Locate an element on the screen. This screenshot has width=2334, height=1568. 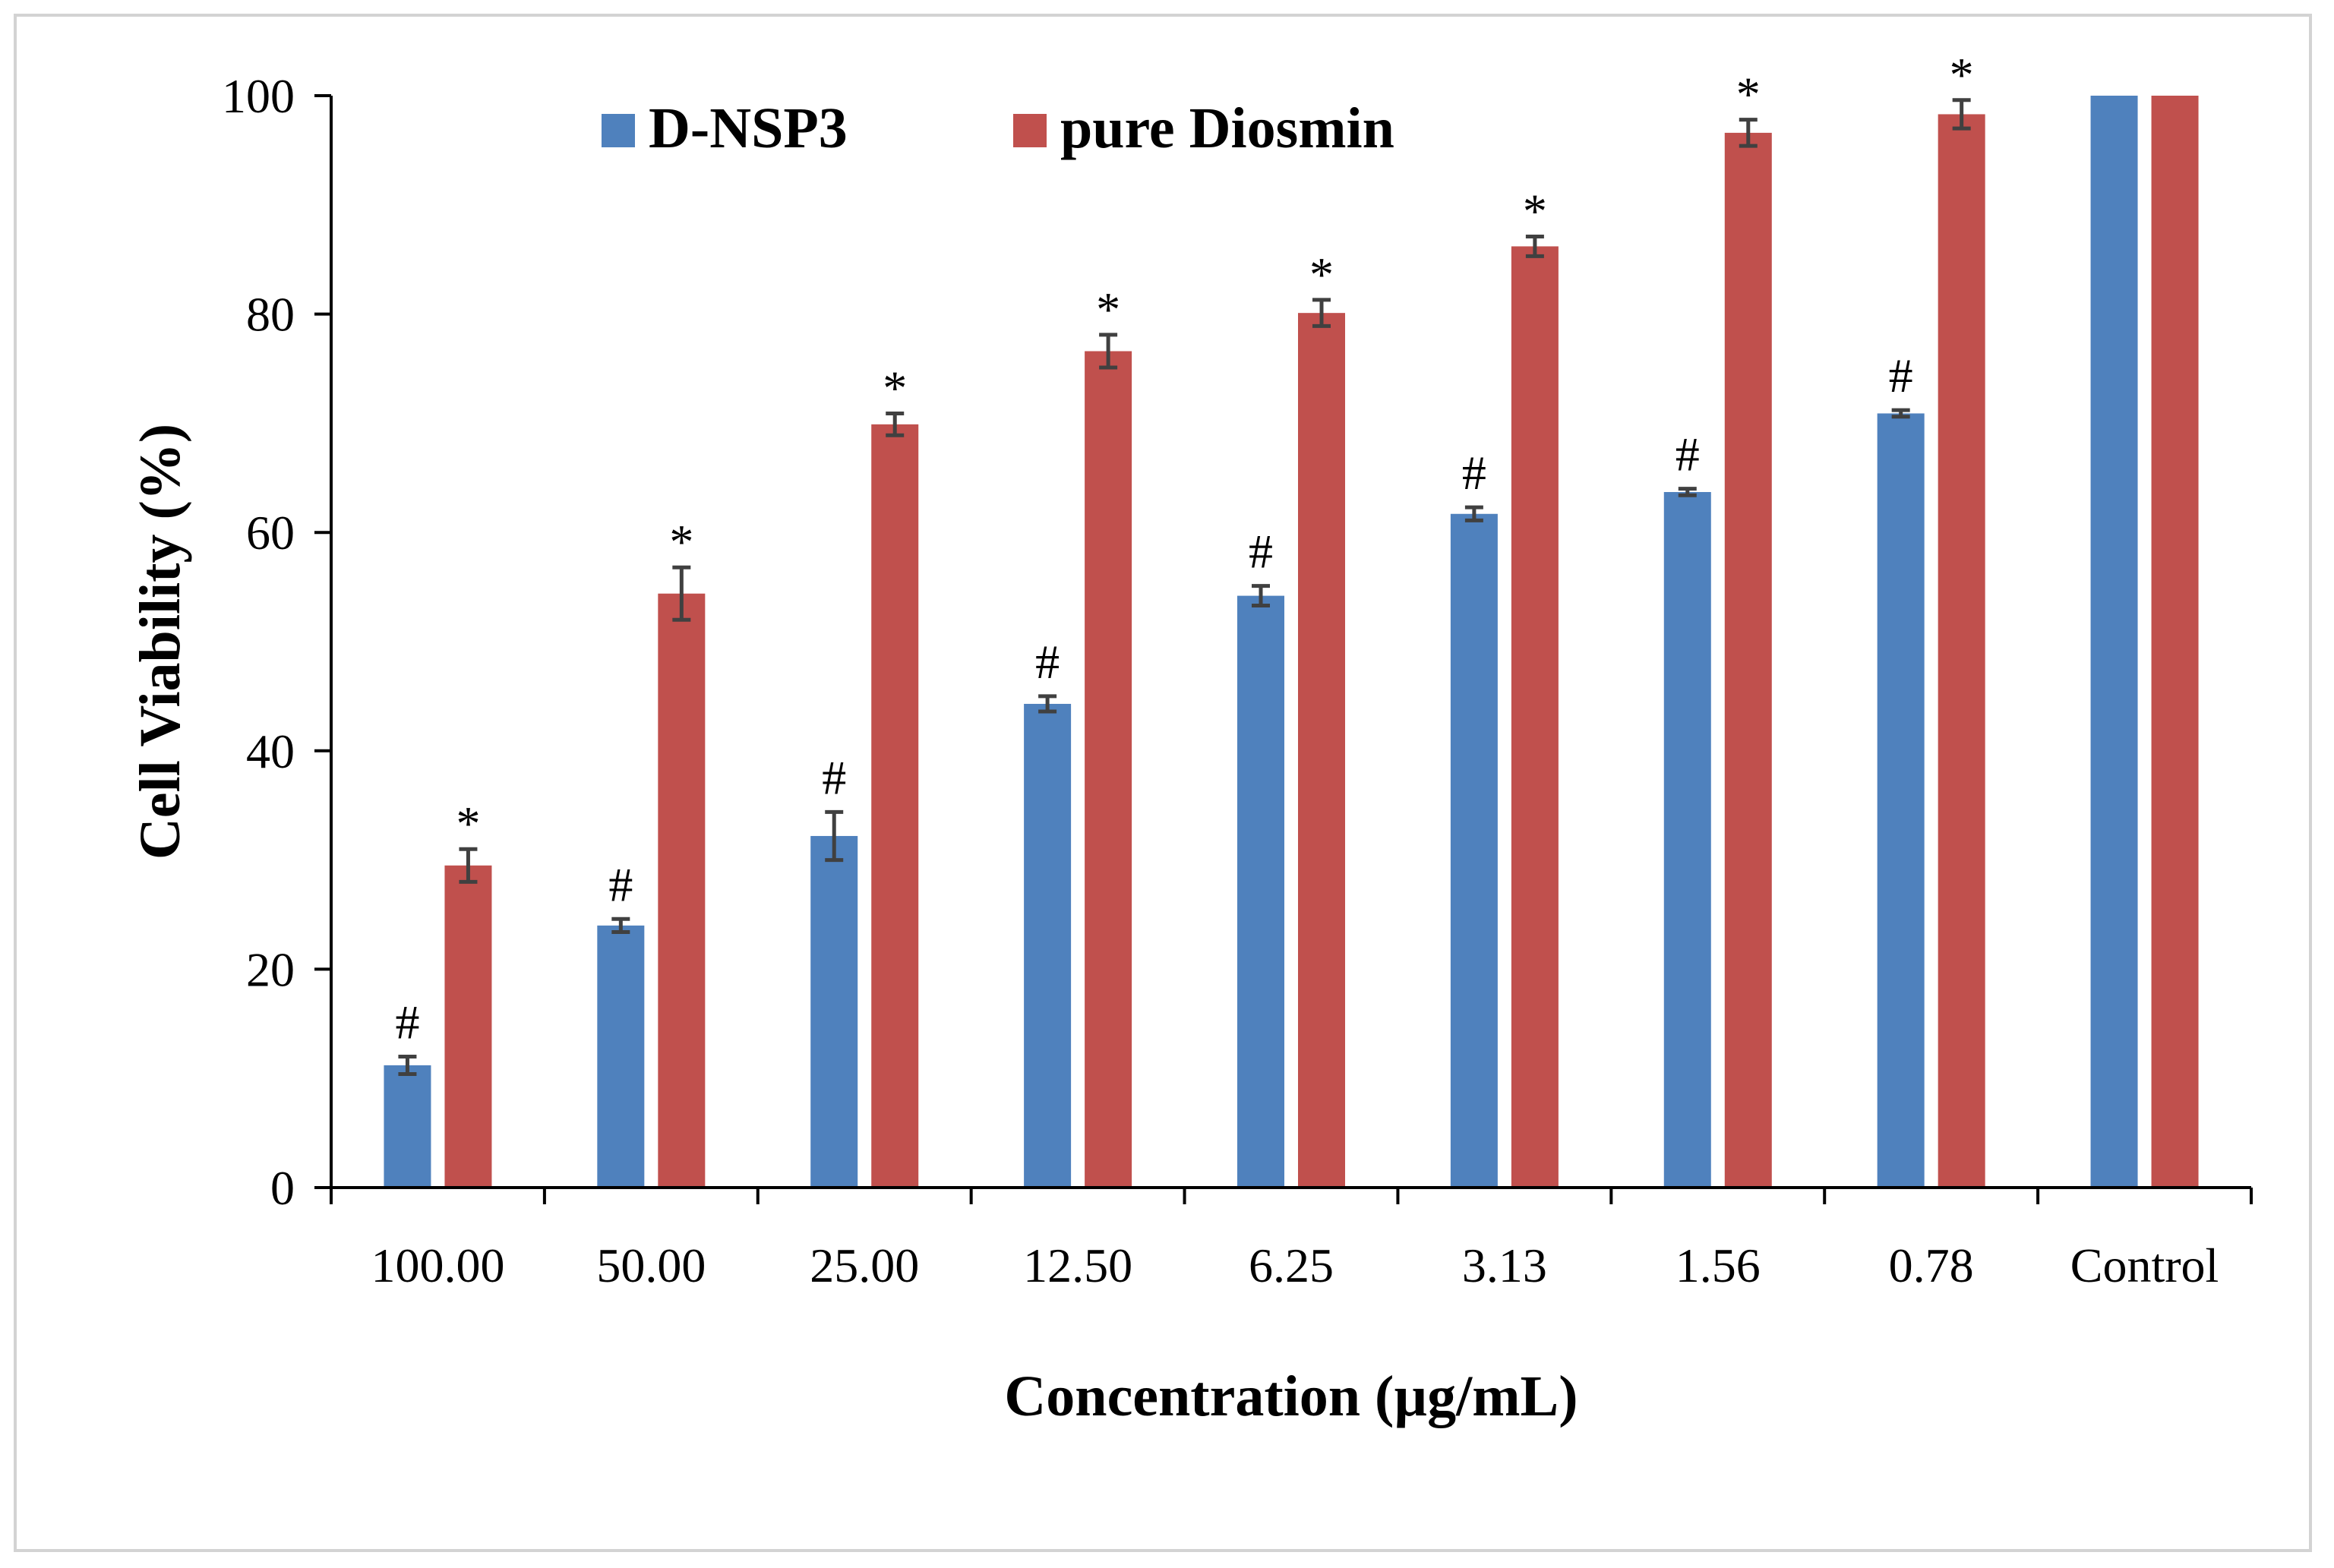
significance-mark-asterisk-6: * is located at coordinates (1748, 95).